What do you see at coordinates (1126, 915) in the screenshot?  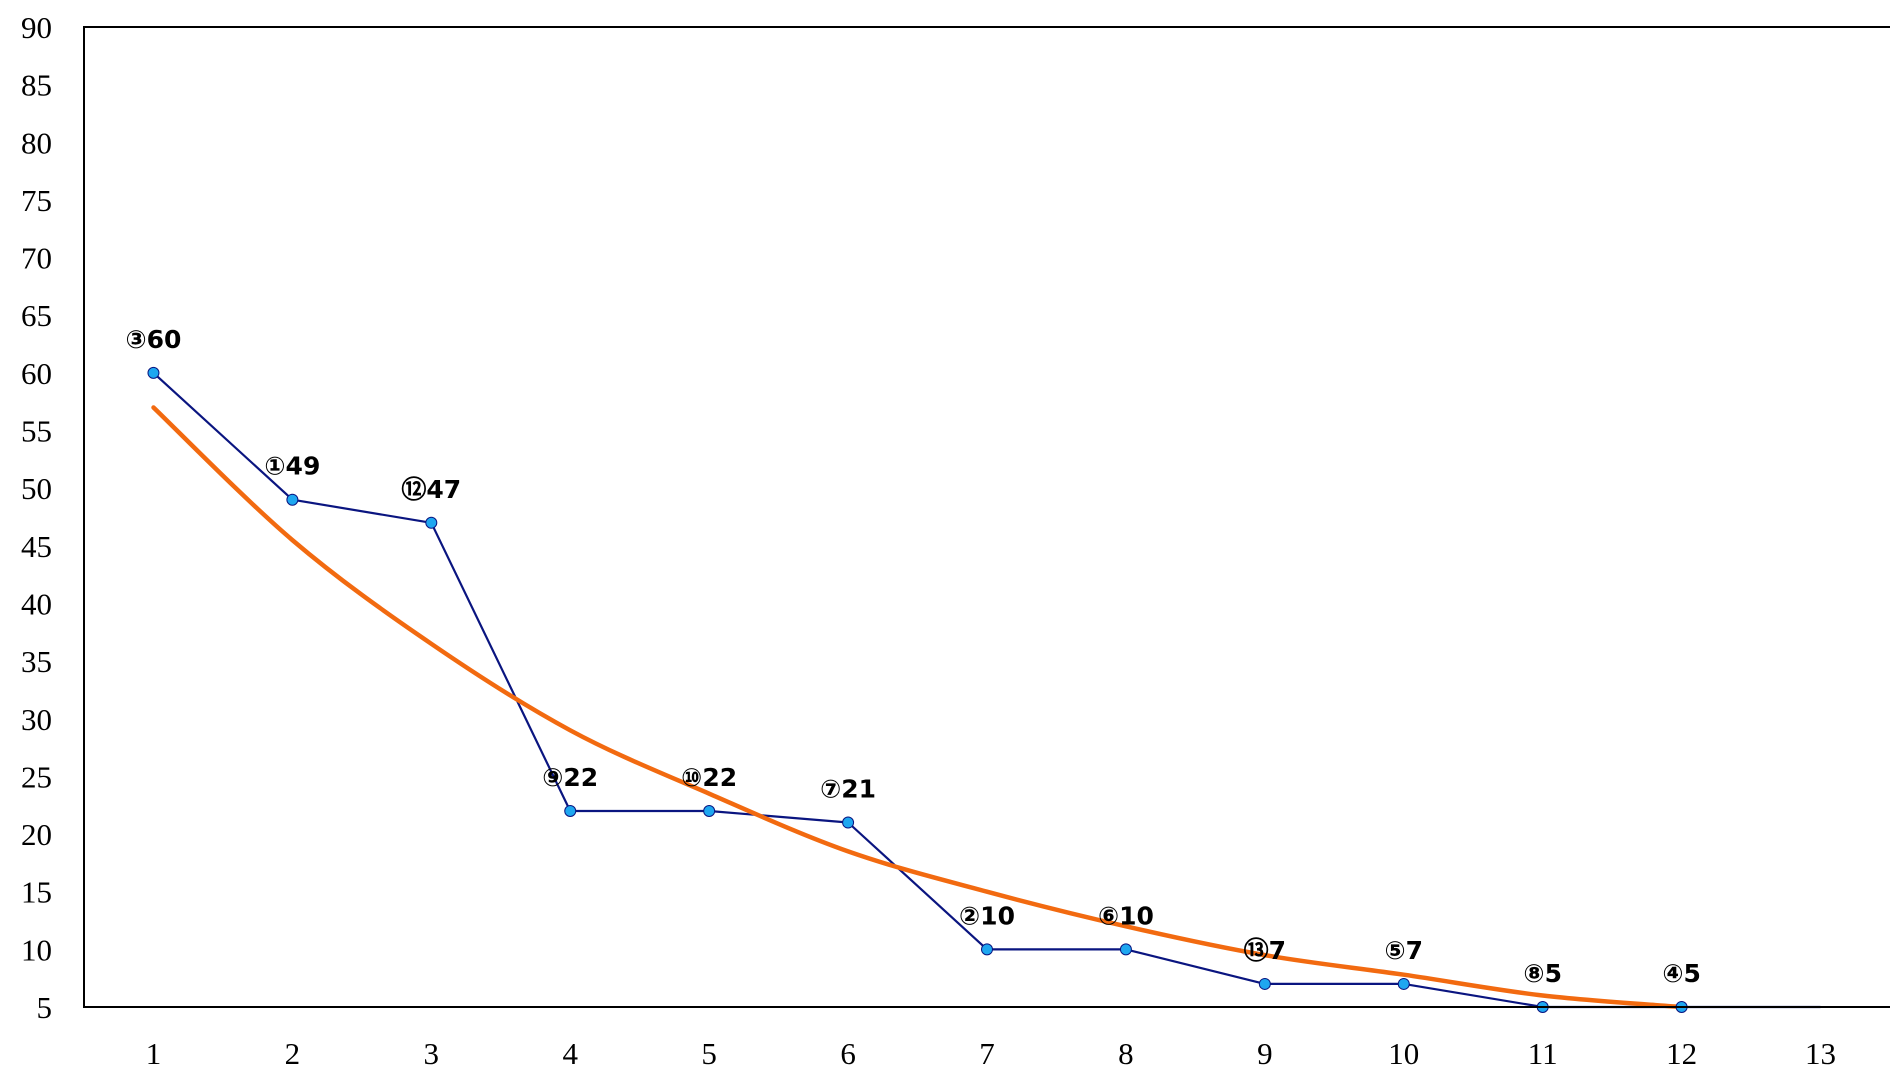 I see `data-label: ⑥10` at bounding box center [1126, 915].